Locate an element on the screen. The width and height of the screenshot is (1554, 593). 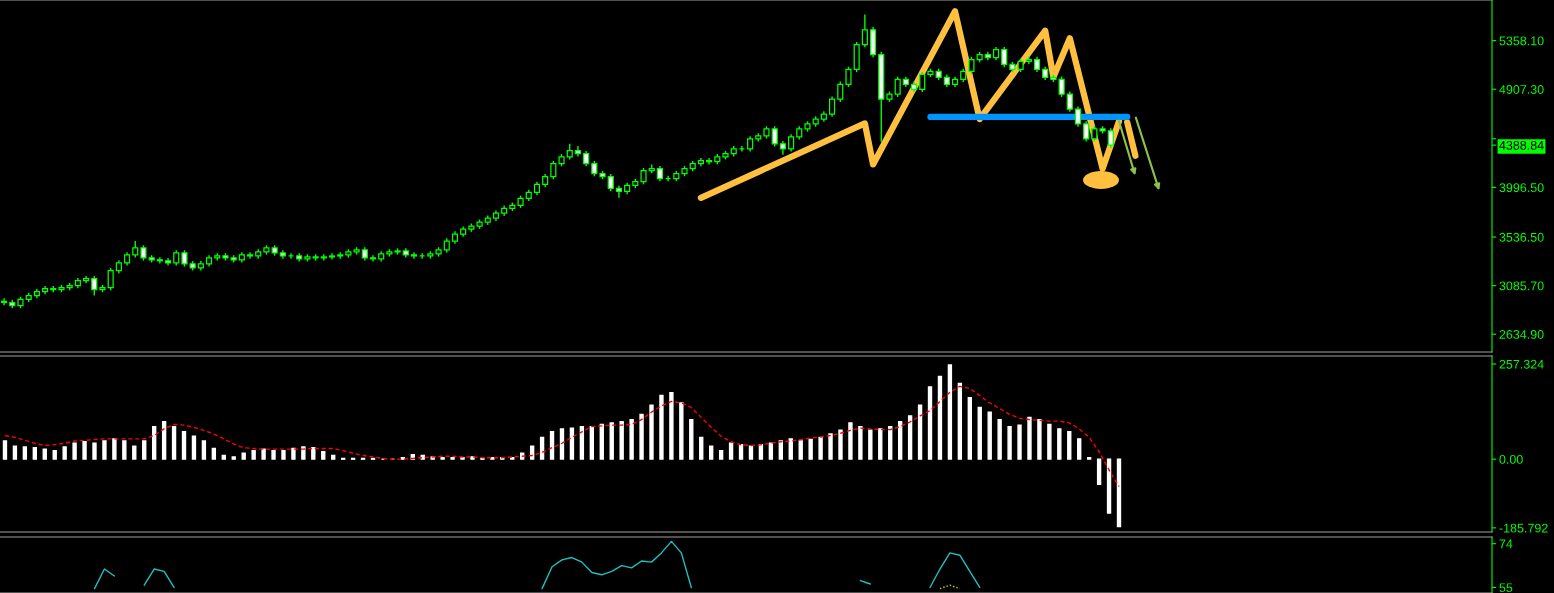
y-tick-label: 3085.70 is located at coordinates (1521, 286).